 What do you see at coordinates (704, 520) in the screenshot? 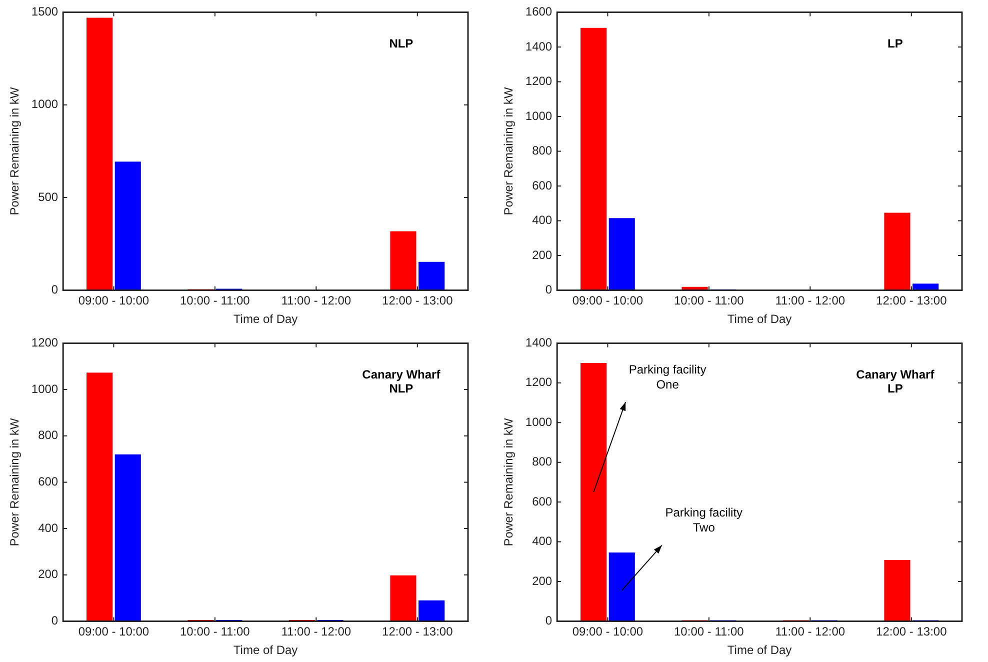
I see `annotation: Parking facility Two` at bounding box center [704, 520].